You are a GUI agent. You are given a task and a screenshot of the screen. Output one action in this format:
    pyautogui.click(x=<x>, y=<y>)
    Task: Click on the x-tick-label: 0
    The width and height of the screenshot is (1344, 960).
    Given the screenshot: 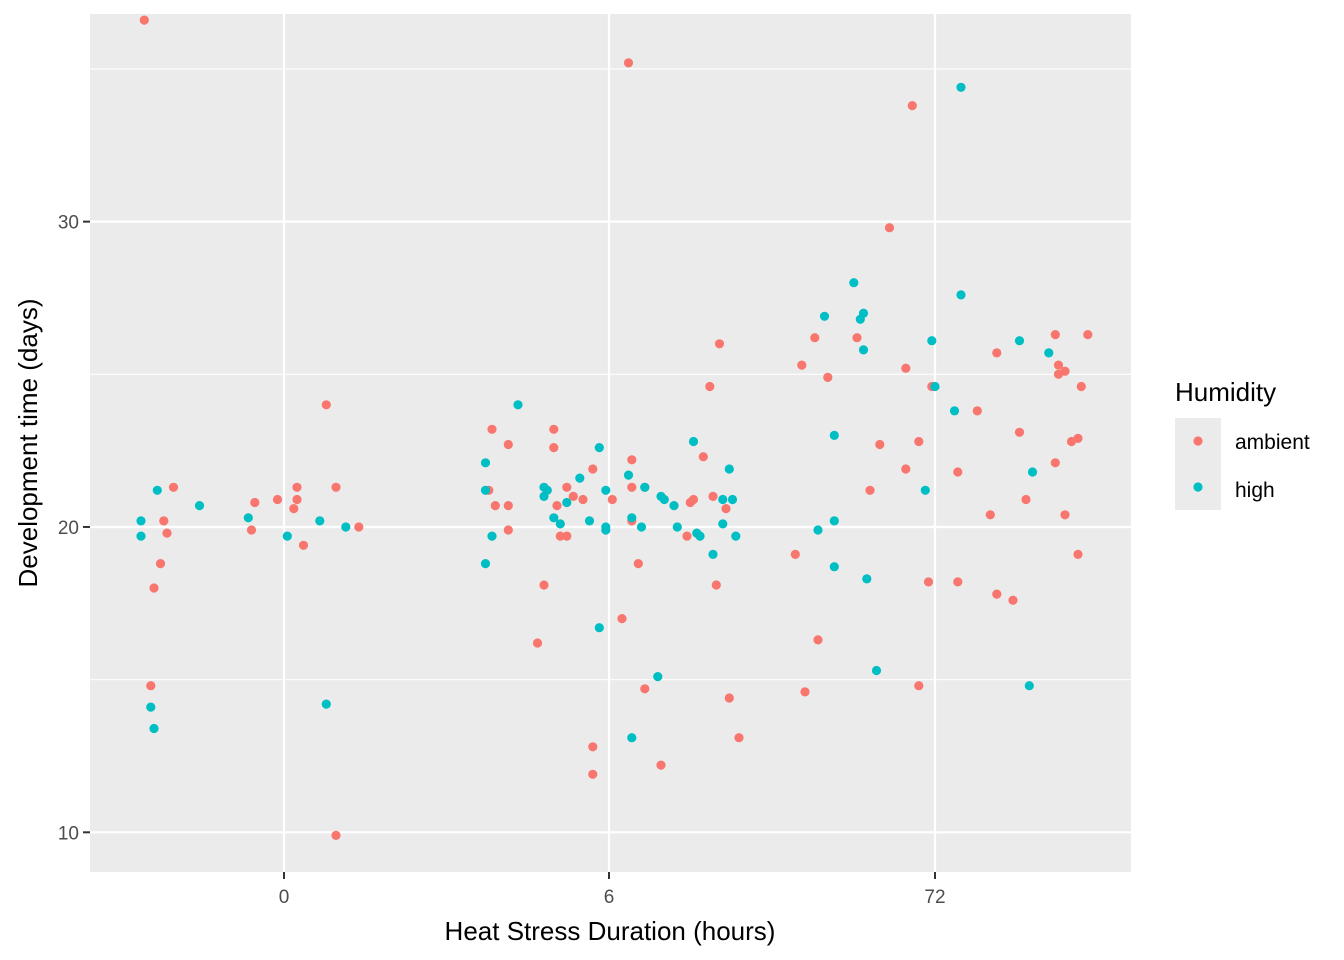 What is the action you would take?
    pyautogui.click(x=284, y=897)
    